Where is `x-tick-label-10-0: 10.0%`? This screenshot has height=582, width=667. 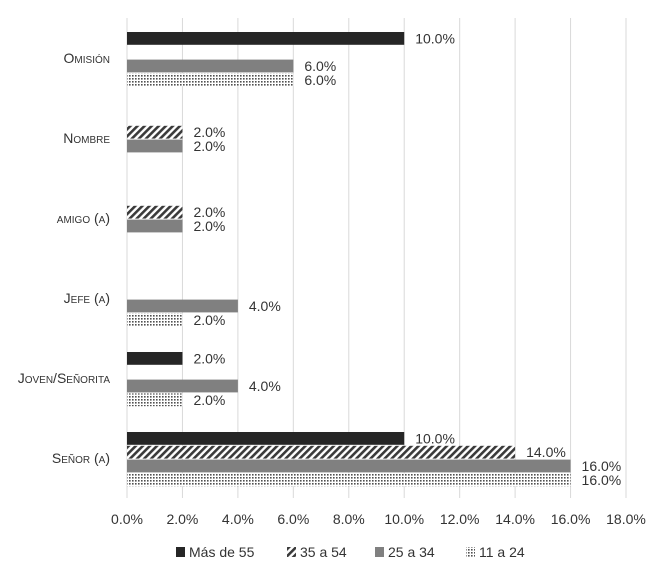 x-tick-label-10-0: 10.0% is located at coordinates (404, 519).